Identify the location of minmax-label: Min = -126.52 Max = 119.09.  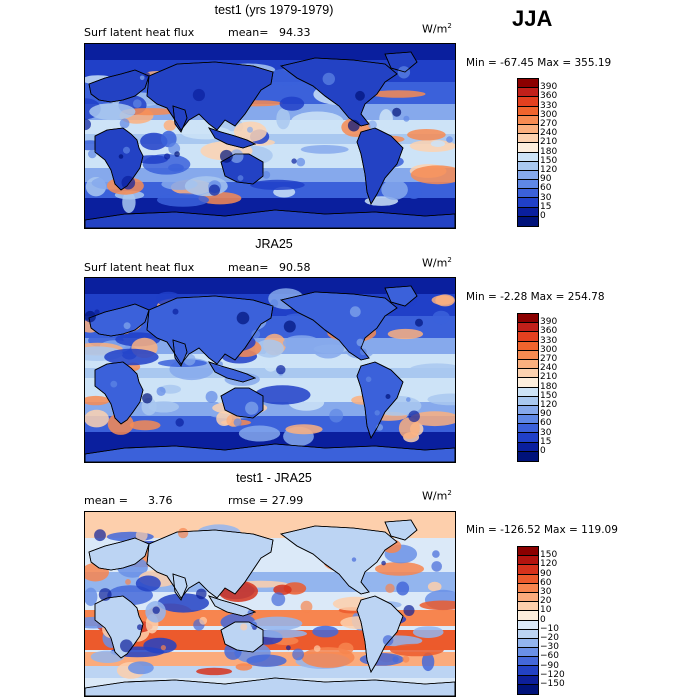
(542, 530).